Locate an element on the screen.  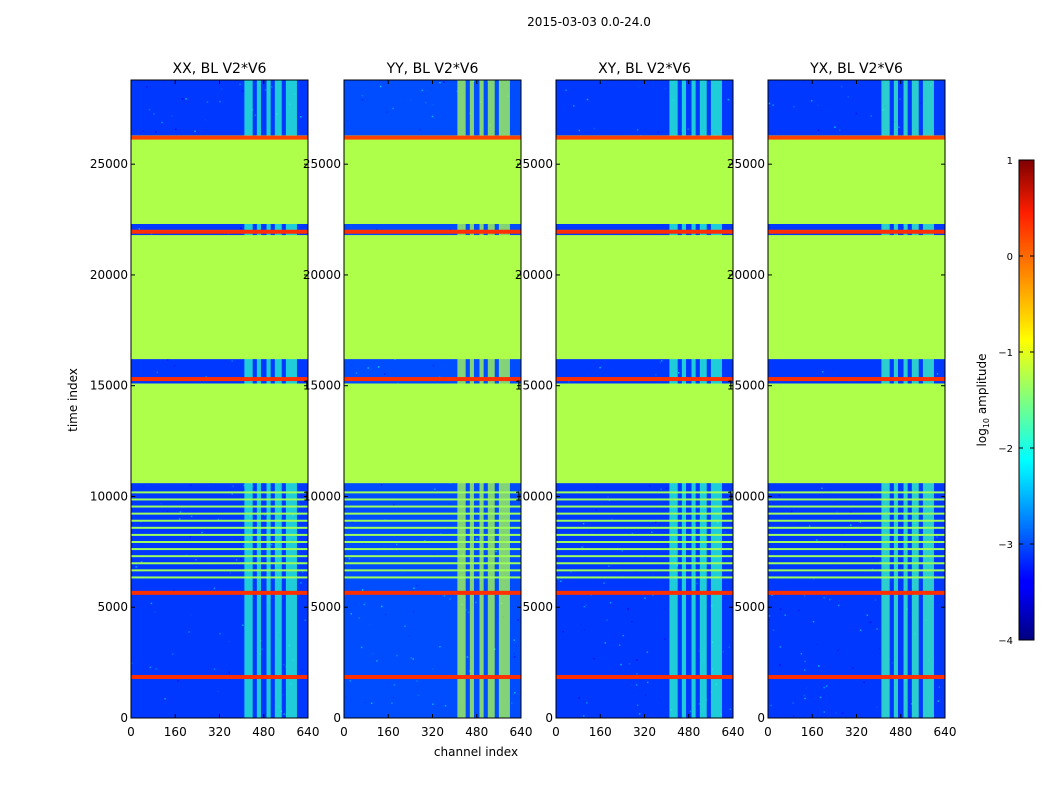
y-tick-label: 0 is located at coordinates (337, 718).